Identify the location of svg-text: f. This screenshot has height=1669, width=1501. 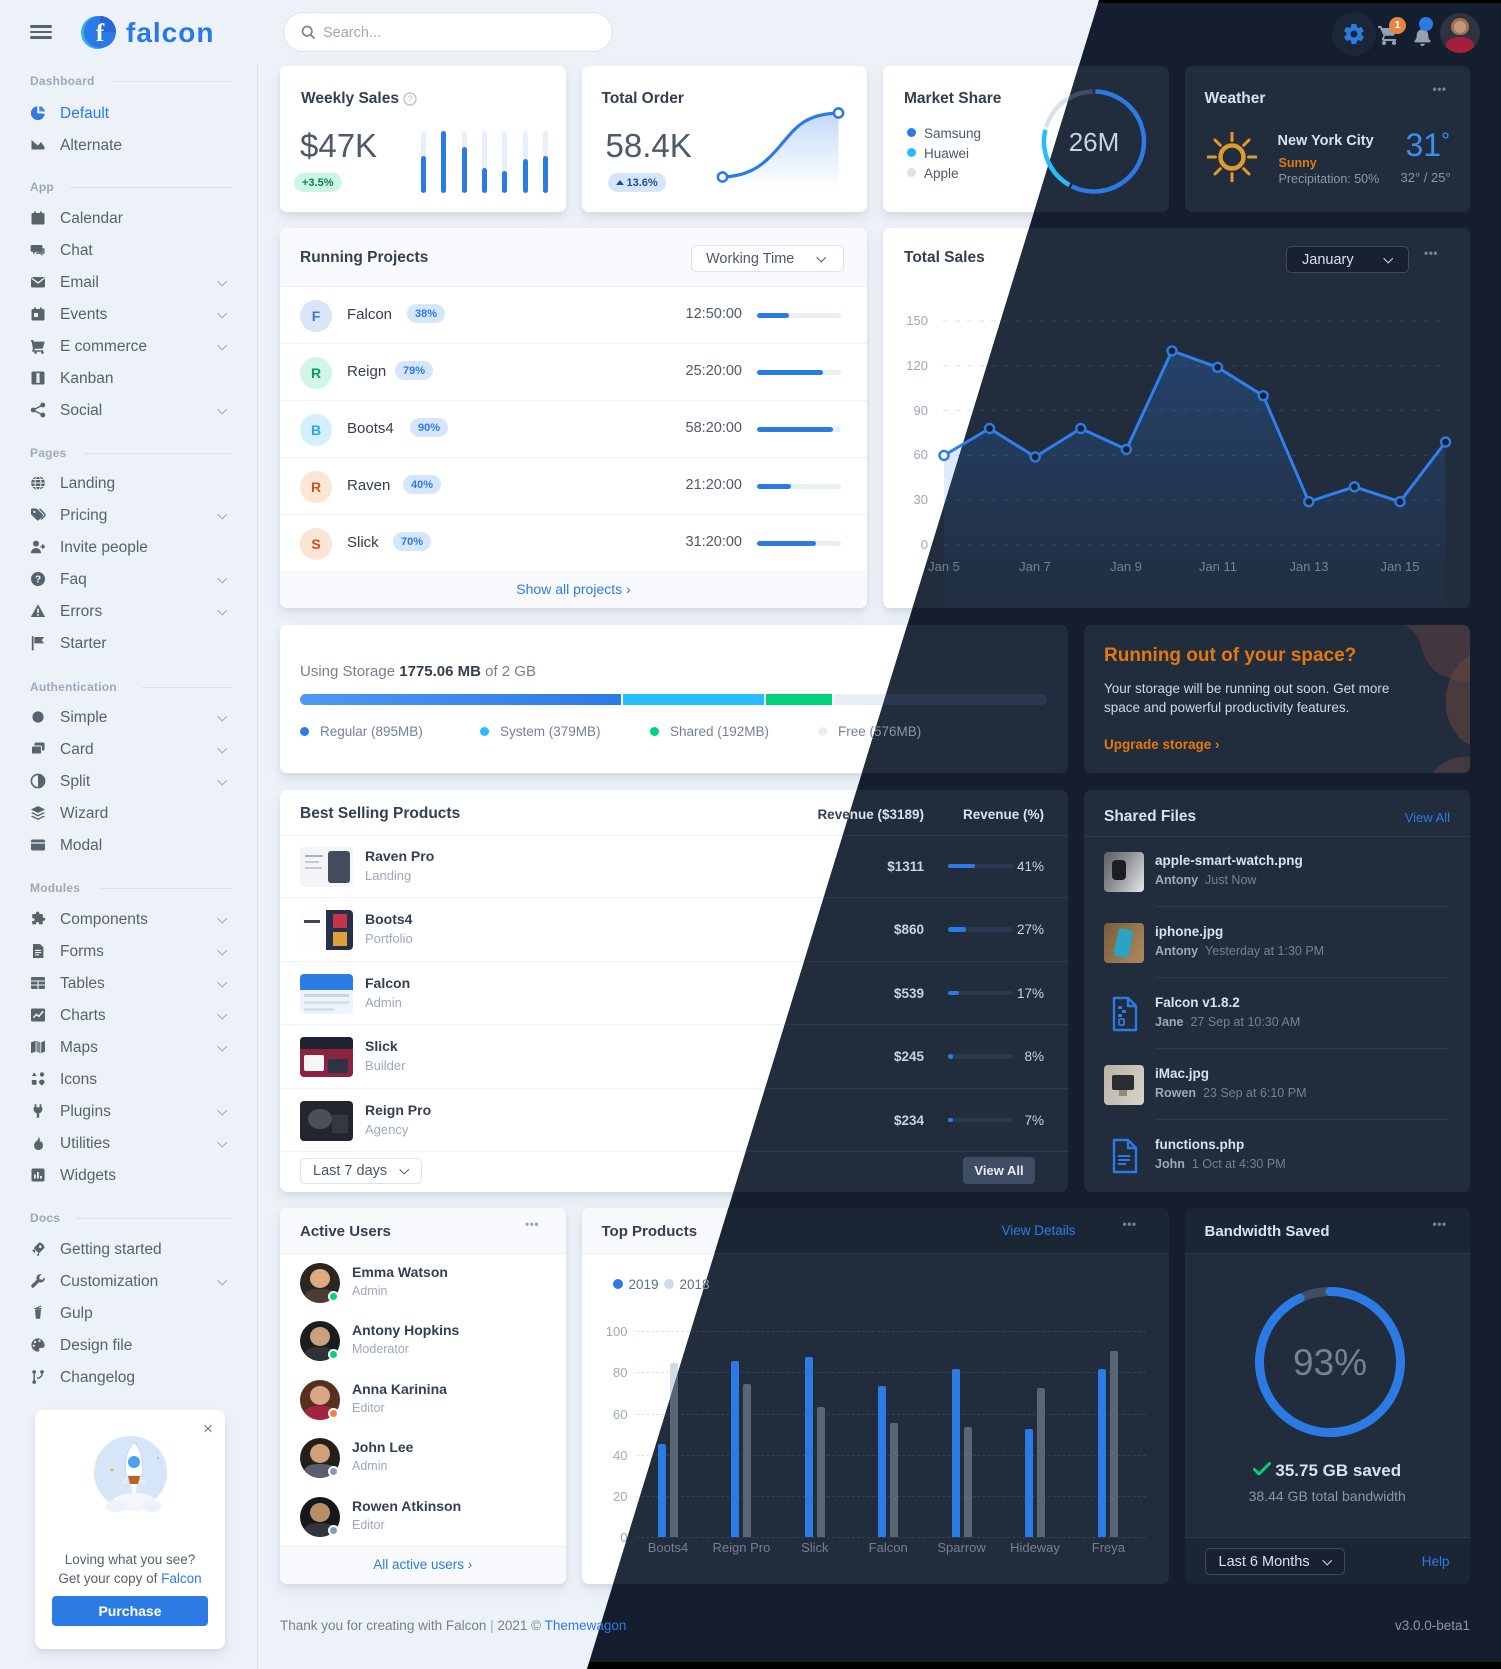
(100, 33).